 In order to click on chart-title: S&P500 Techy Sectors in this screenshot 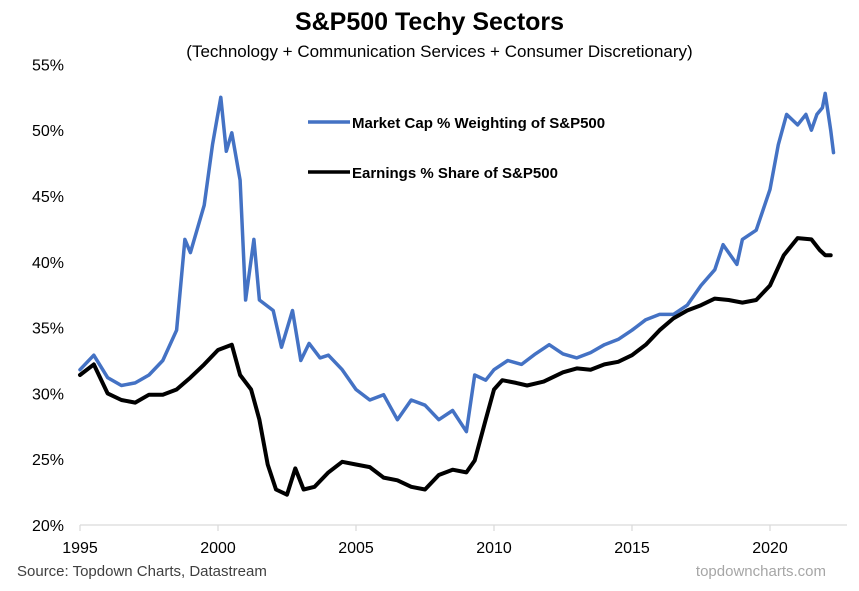, I will do `click(429, 22)`.